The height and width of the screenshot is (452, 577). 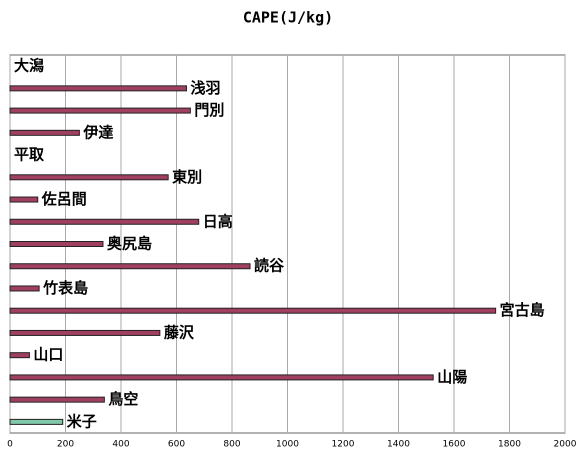 I want to click on bar-label: 大潟, so click(x=29, y=66).